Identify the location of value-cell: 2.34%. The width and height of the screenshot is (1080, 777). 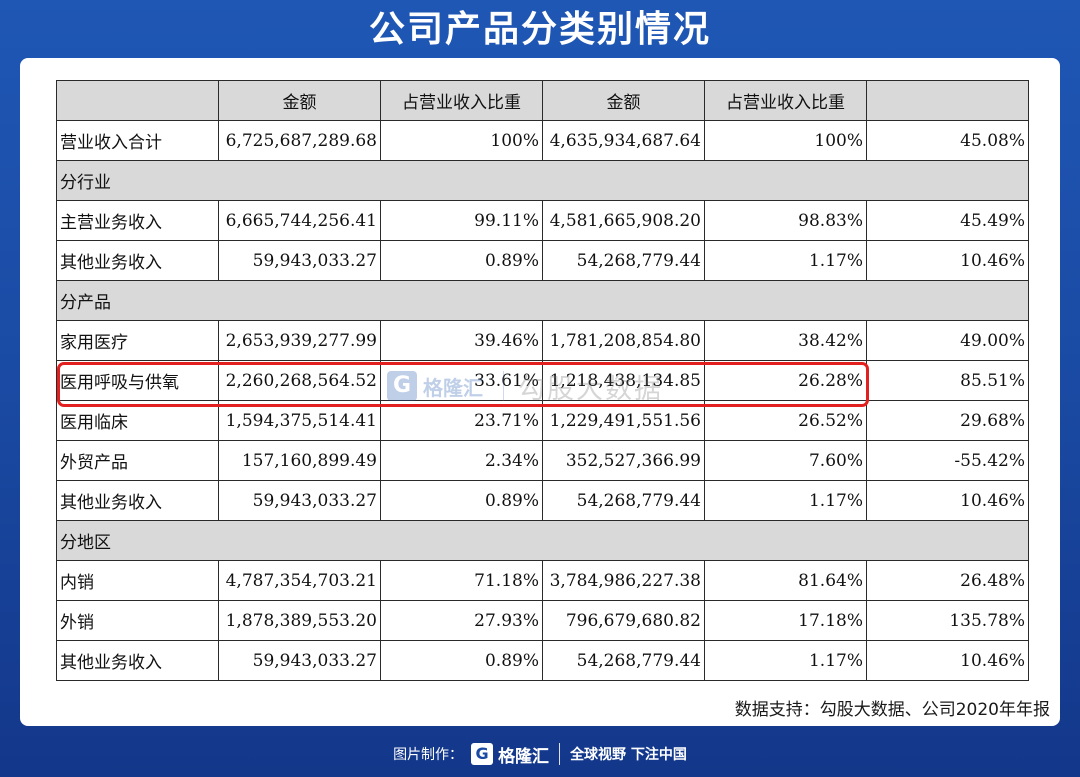
(461, 460).